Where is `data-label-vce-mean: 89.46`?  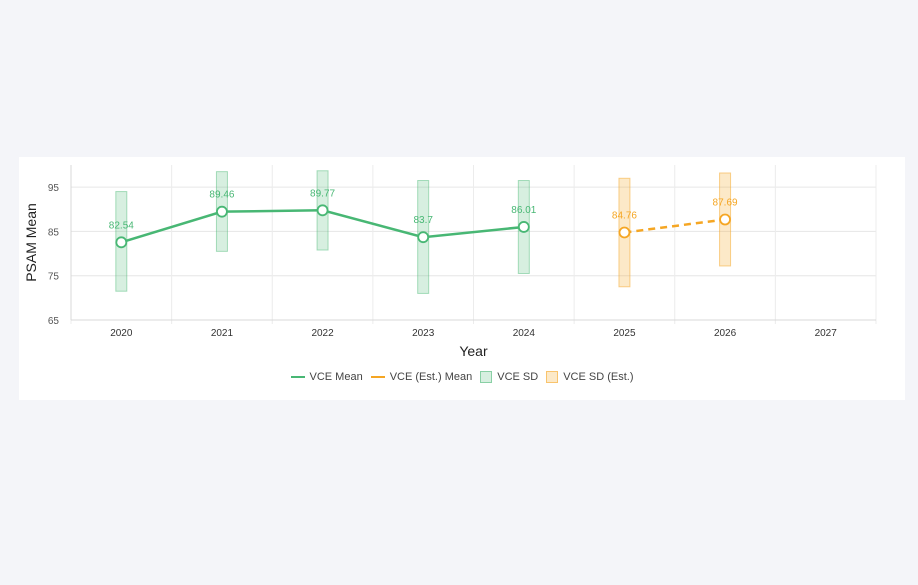
data-label-vce-mean: 89.46 is located at coordinates (221, 195).